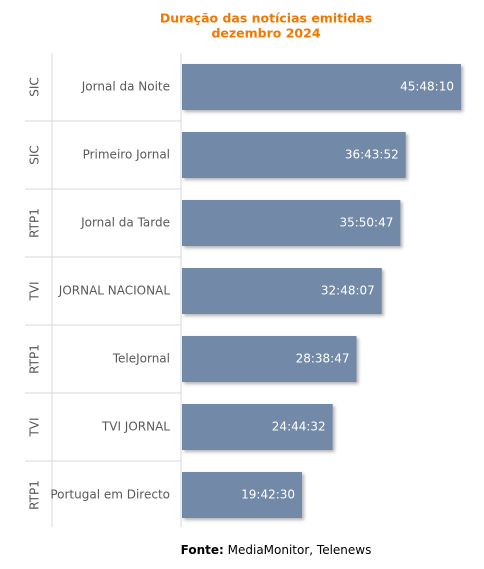  Describe the element at coordinates (300, 550) in the screenshot. I see `source-text: MediaMonitor, Telenews` at that location.